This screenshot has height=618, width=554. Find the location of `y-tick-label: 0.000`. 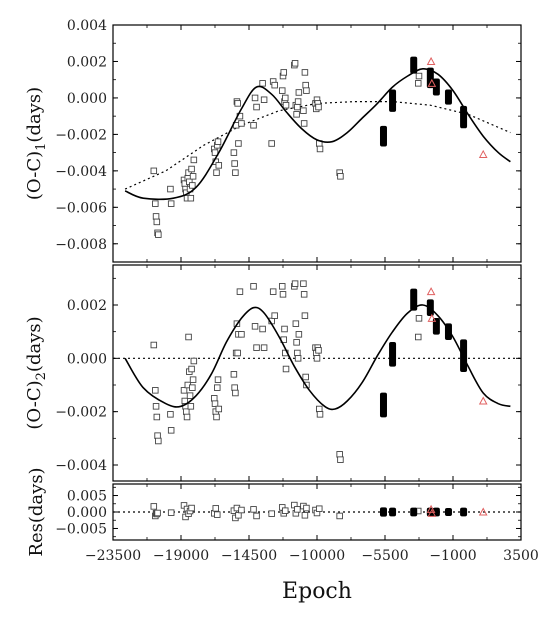

y-tick-label: 0.000 is located at coordinates (87, 513).